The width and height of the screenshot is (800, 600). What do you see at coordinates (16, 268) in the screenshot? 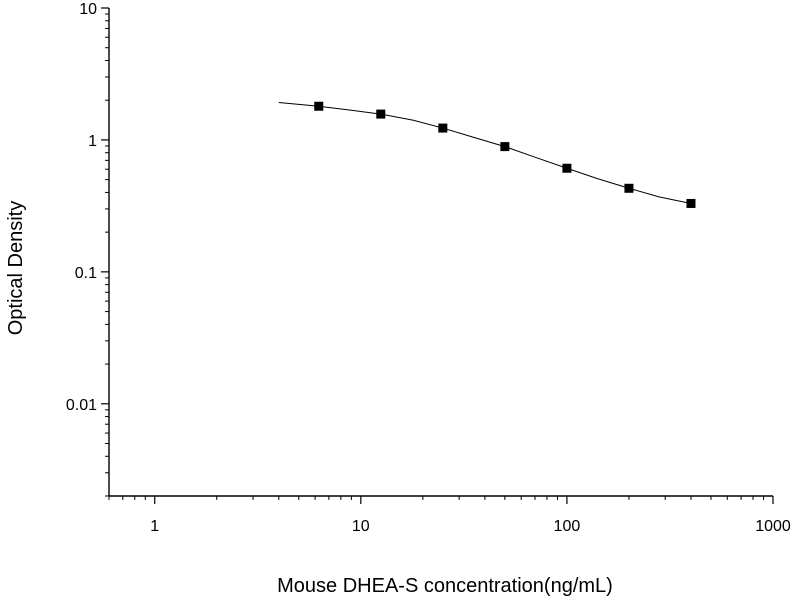
I see `y-axis-title: Optical Density` at bounding box center [16, 268].